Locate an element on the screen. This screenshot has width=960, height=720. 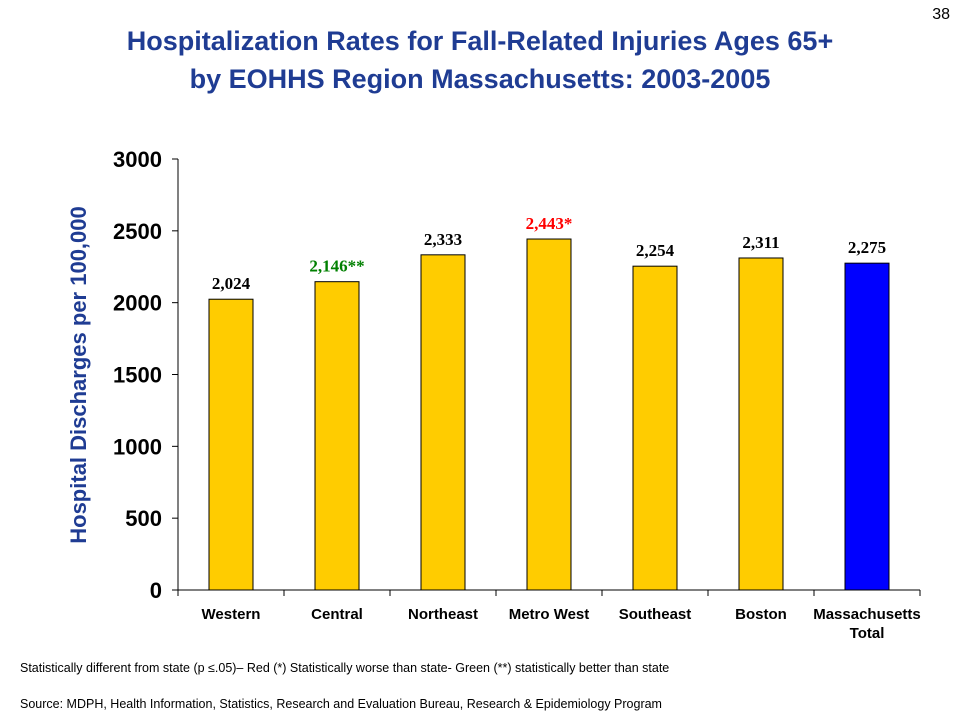
data-label-0: 2,024 is located at coordinates (231, 283).